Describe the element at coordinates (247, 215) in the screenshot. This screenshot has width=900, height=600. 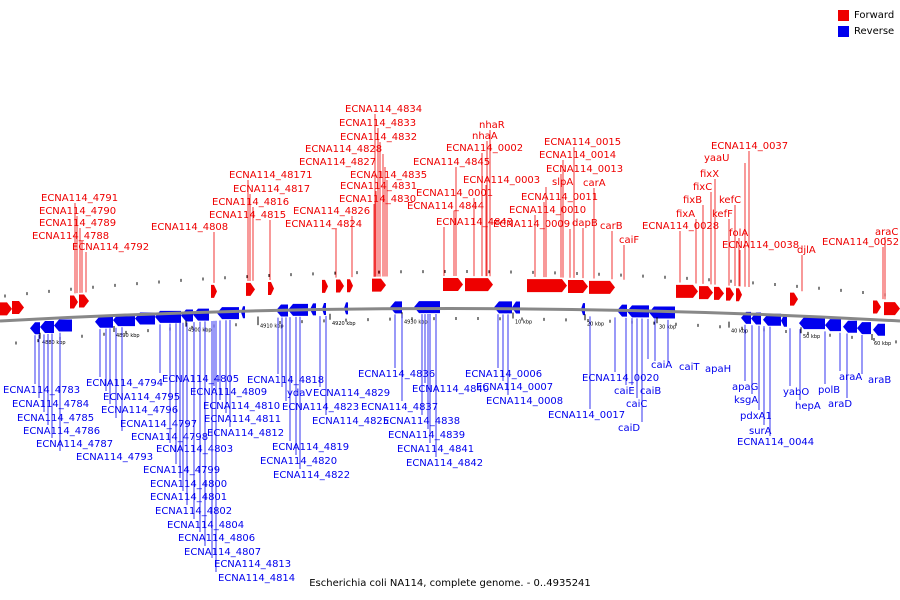
I see `forward-gene-label: ECNA114_4815` at that location.